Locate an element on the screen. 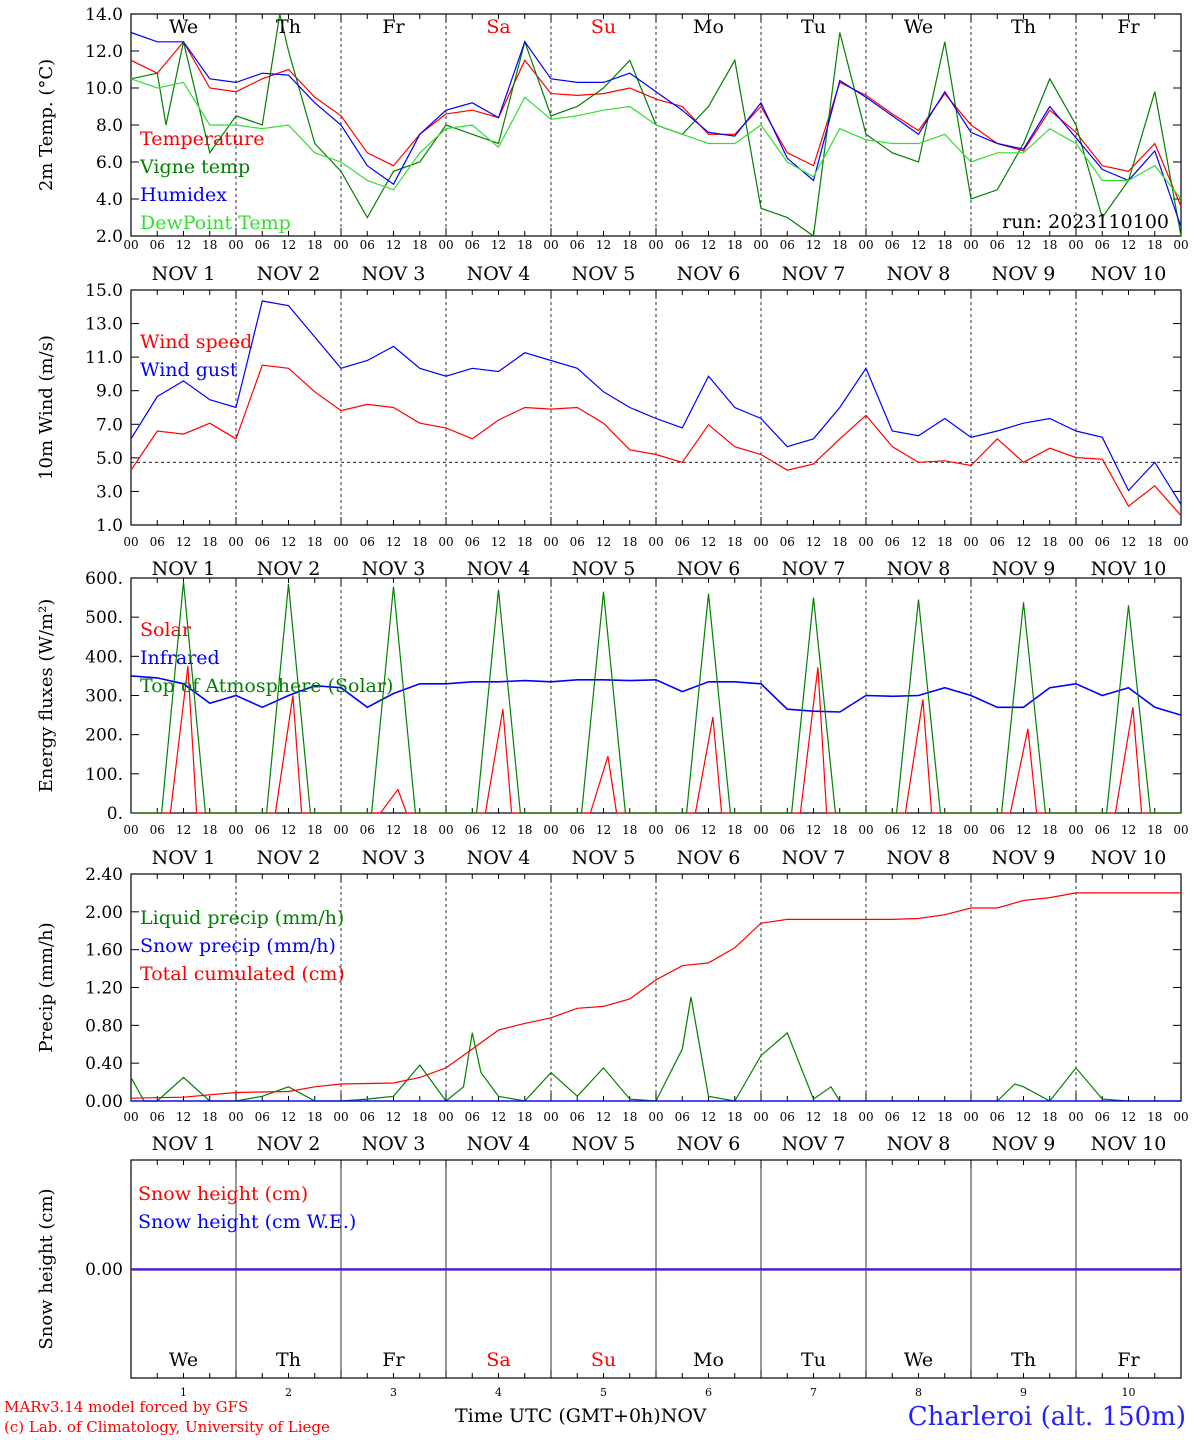 Image resolution: width=1194 pixels, height=1440 pixels. bottom-day-number: 3 is located at coordinates (393, 1392).